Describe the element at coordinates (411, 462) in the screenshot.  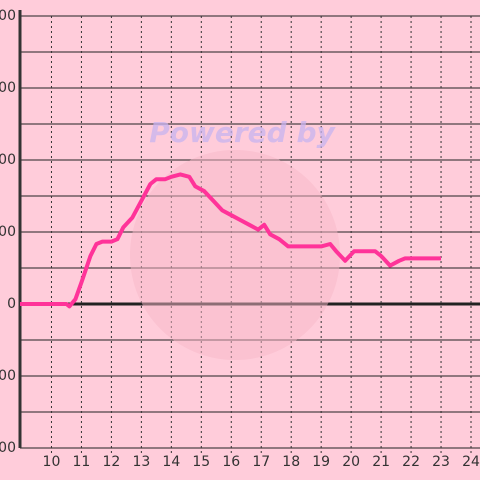
I see `x-tick-label: 22` at that location.